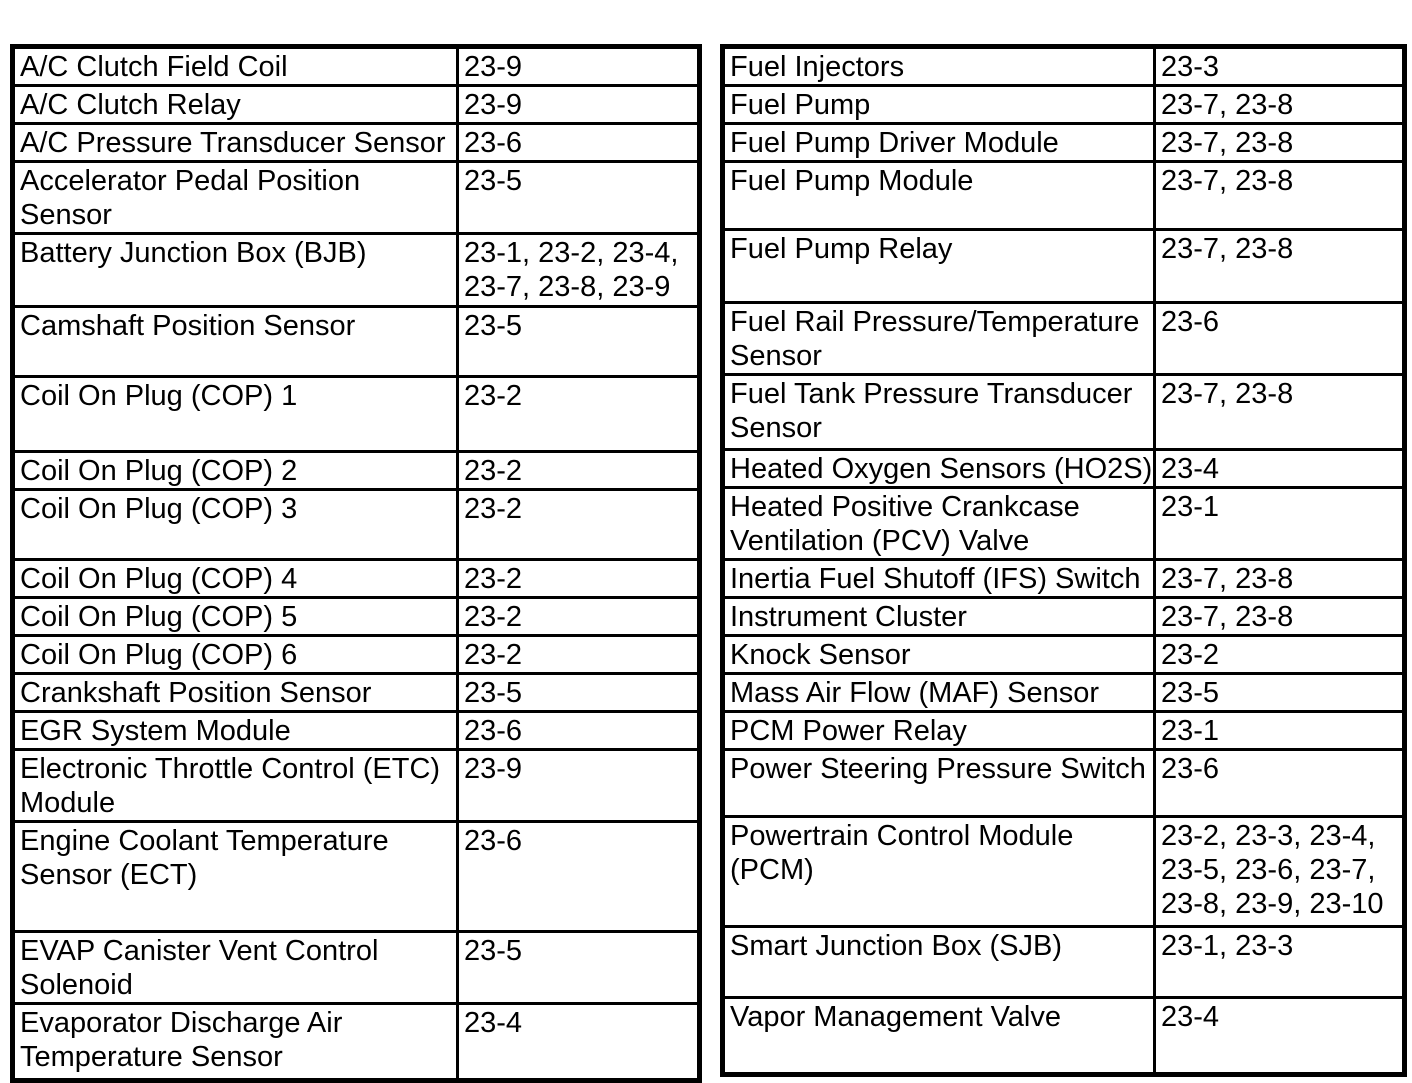 The width and height of the screenshot is (1412, 1083). I want to click on table-row: Mass Air Flow (MAF) Sensor 23-5, so click(1063, 692).